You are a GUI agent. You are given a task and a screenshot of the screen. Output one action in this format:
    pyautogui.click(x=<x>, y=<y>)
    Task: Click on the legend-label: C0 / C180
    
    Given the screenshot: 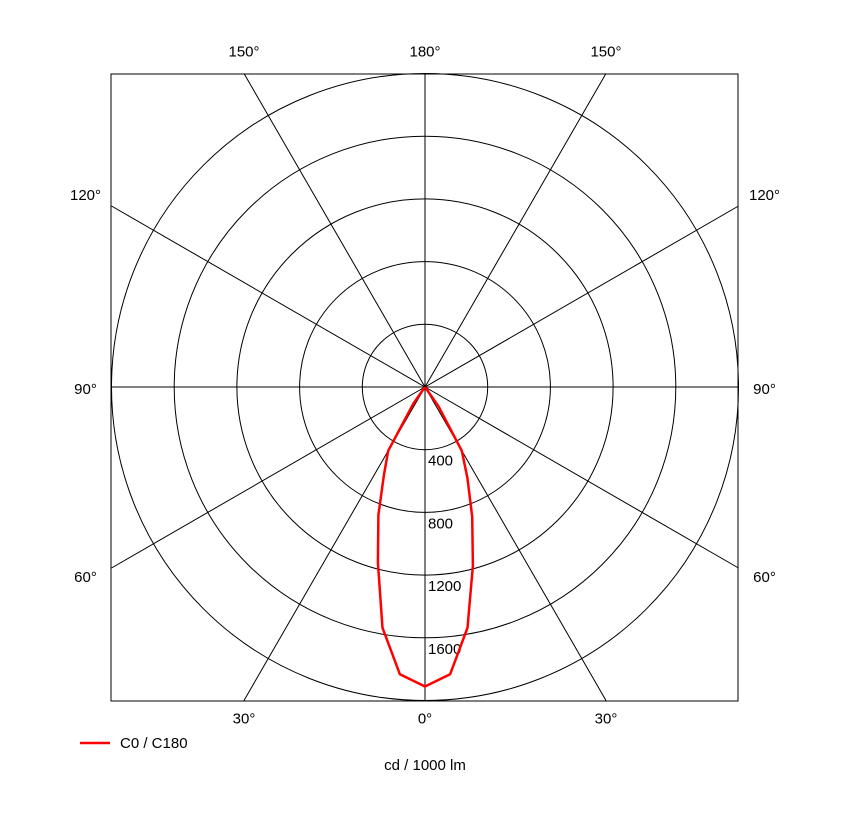 What is the action you would take?
    pyautogui.click(x=154, y=743)
    